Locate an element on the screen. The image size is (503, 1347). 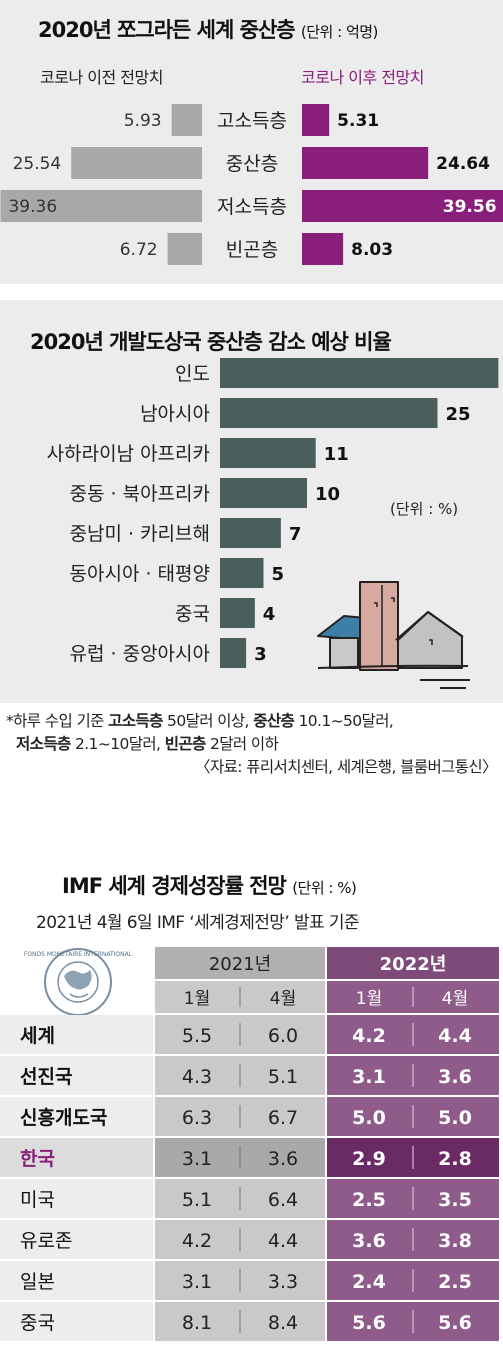
chart2-unit: (단위 : %) is located at coordinates (424, 509).